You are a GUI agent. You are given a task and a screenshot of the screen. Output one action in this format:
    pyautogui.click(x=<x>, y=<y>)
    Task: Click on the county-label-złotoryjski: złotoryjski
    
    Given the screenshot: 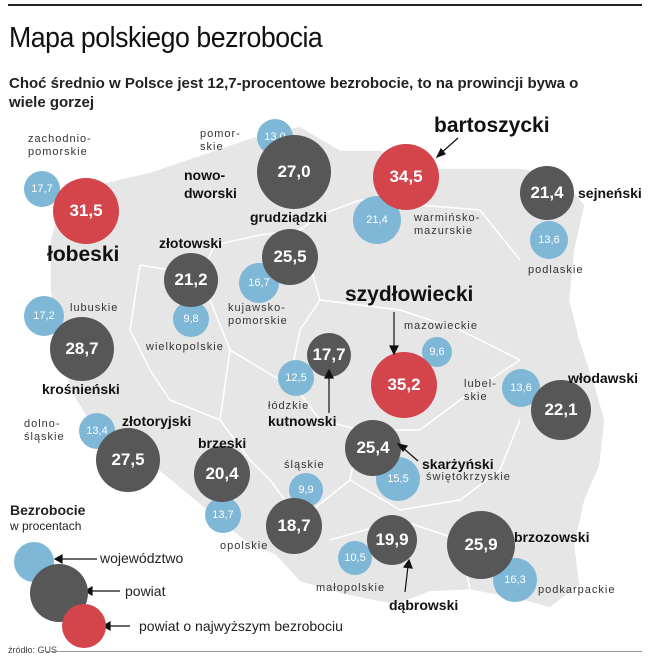 What is the action you would take?
    pyautogui.click(x=157, y=421)
    